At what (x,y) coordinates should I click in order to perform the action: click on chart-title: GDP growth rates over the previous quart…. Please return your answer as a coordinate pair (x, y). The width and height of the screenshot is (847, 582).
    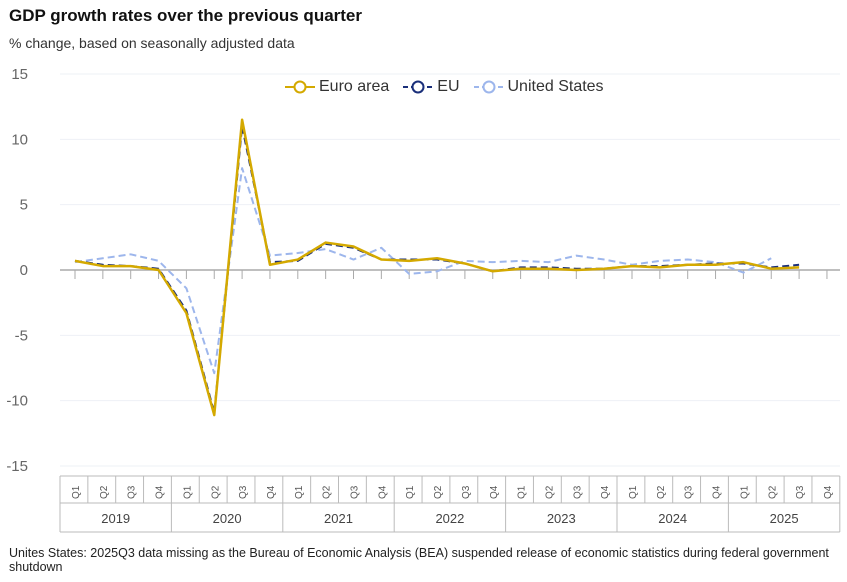
    Looking at the image, I should click on (185, 15).